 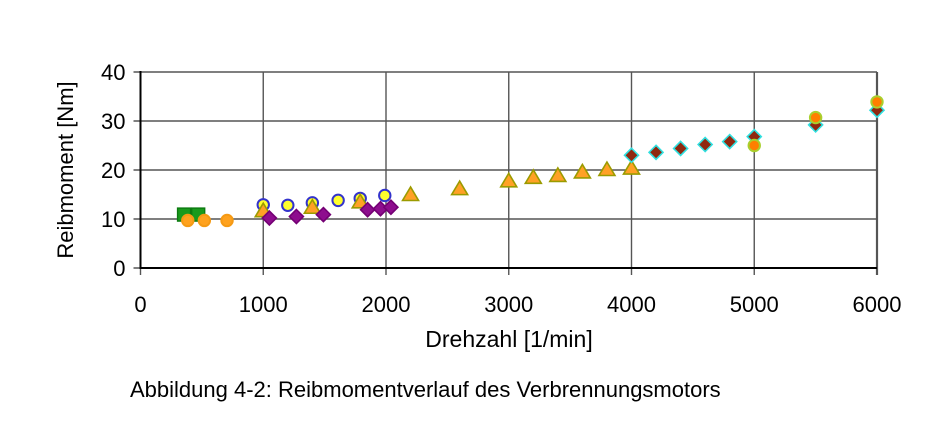 I want to click on y-tick-label: 30, so click(x=113, y=121).